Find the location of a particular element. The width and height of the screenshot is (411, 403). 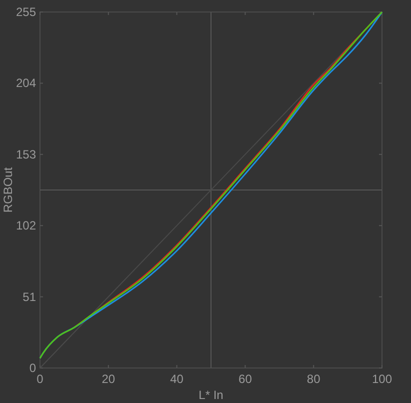

x-tick-label: 60 is located at coordinates (245, 379).